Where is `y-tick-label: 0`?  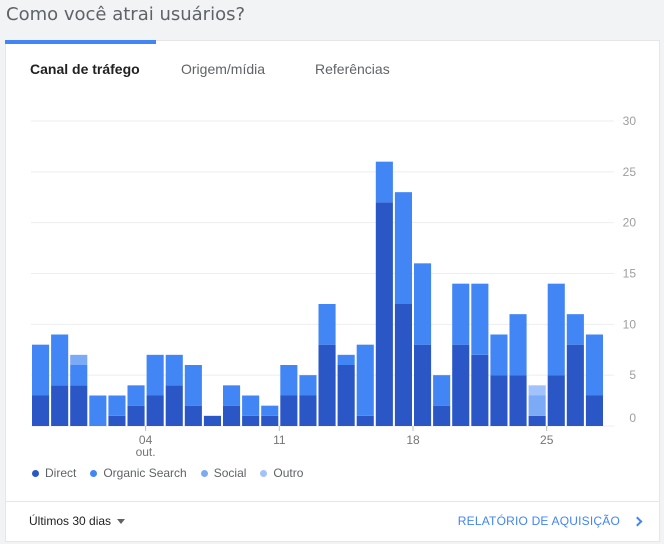
y-tick-label: 0 is located at coordinates (632, 418).